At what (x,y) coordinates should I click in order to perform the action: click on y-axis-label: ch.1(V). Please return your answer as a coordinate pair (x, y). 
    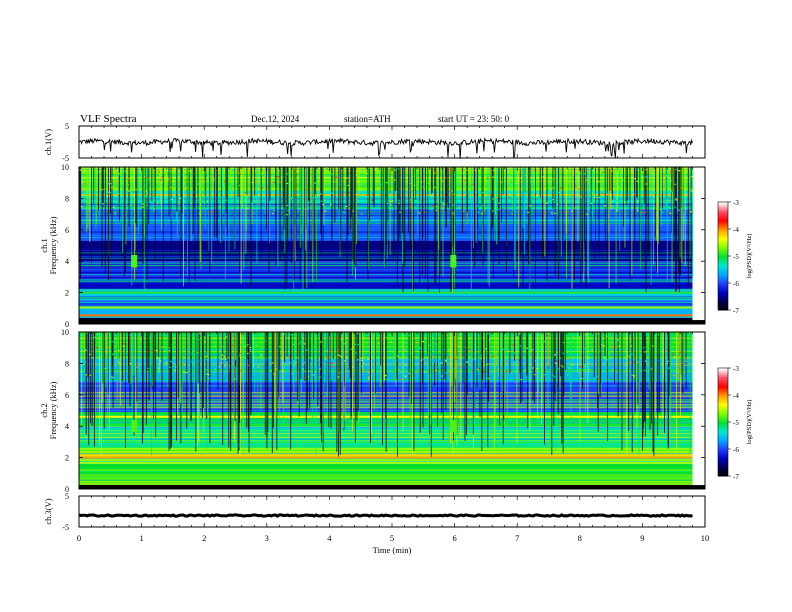
    Looking at the image, I should click on (48, 142).